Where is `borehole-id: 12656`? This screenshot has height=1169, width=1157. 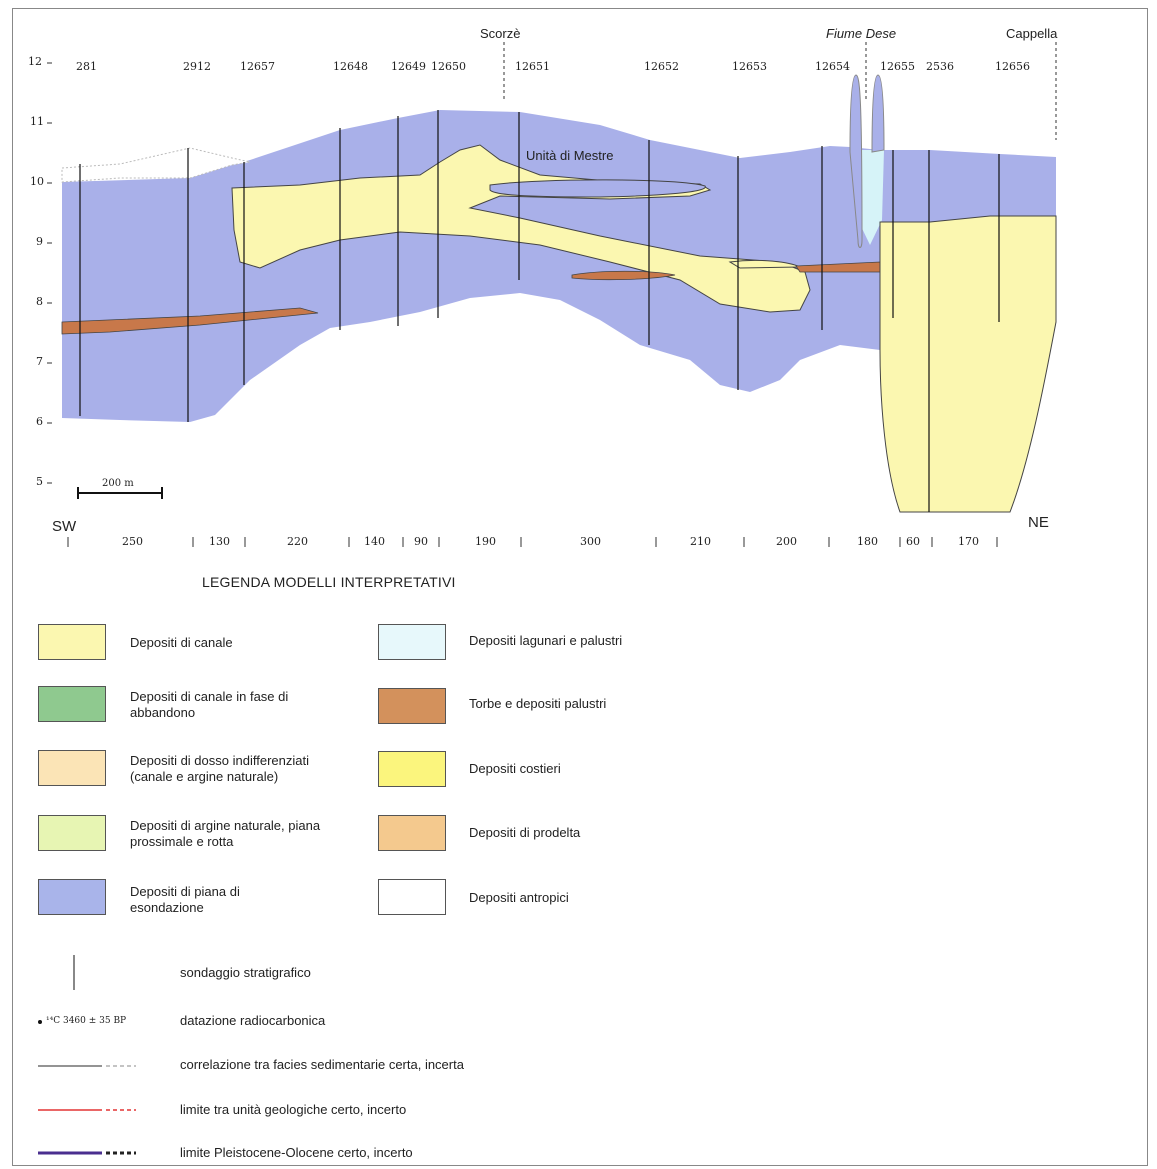
borehole-id: 12656 is located at coordinates (1012, 66).